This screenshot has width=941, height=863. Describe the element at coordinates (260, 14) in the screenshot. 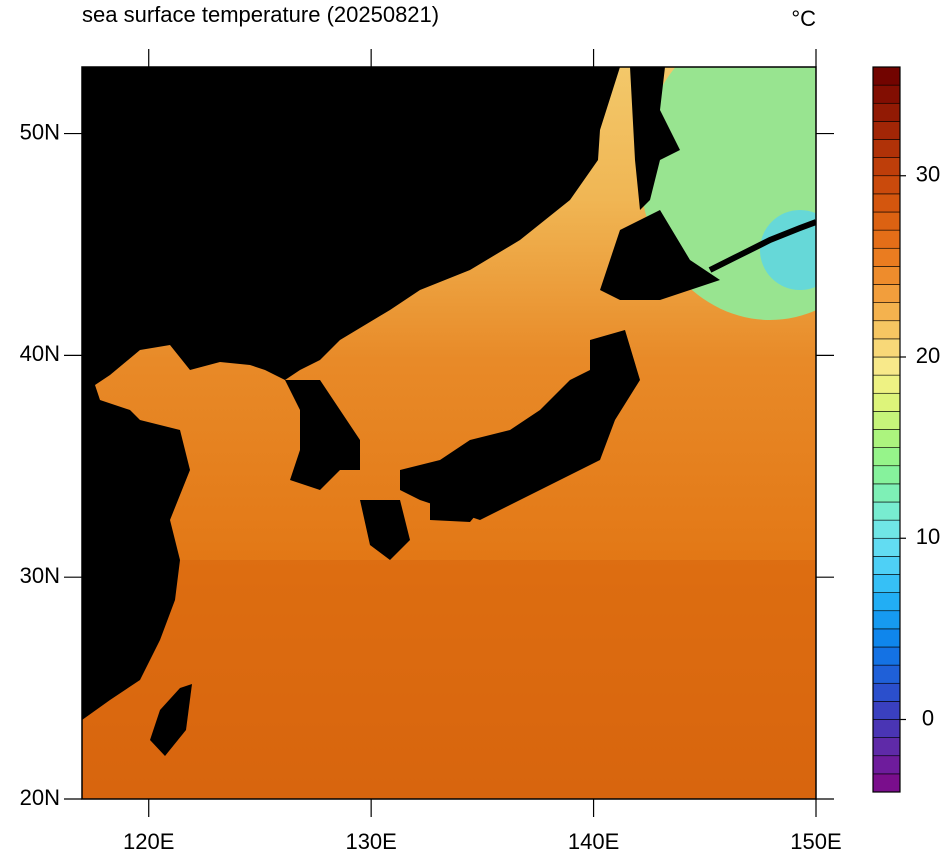

I see `map-title: sea surface temperature (20250821)` at that location.